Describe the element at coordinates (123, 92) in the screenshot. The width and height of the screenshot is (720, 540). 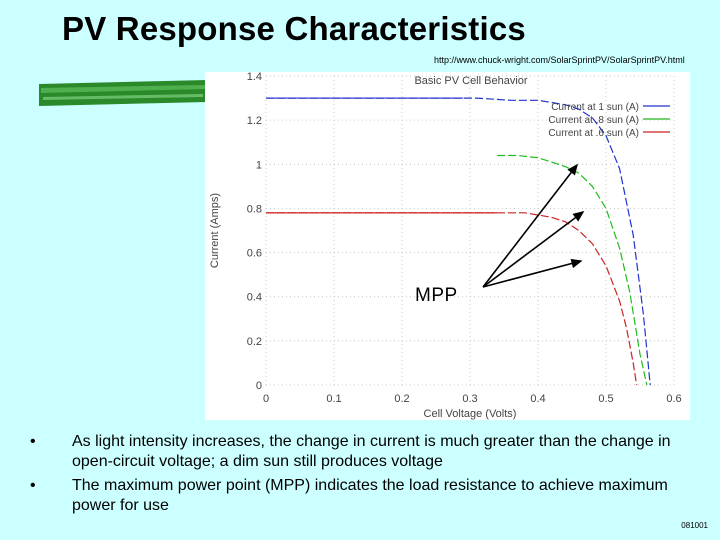
I see `decorative-banner` at that location.